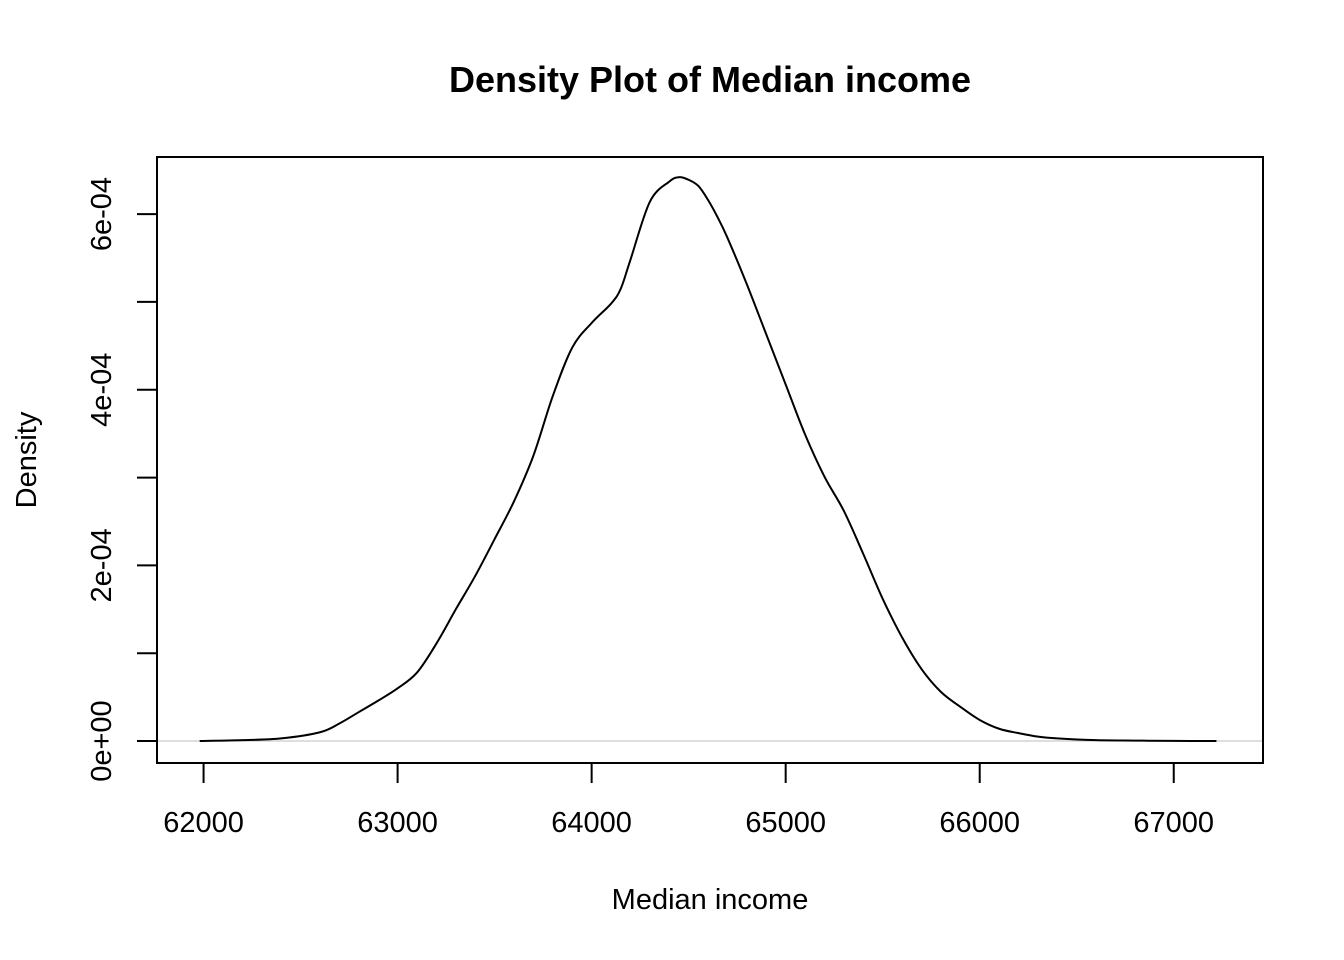  What do you see at coordinates (591, 823) in the screenshot?
I see `x-tick-label: 64000` at bounding box center [591, 823].